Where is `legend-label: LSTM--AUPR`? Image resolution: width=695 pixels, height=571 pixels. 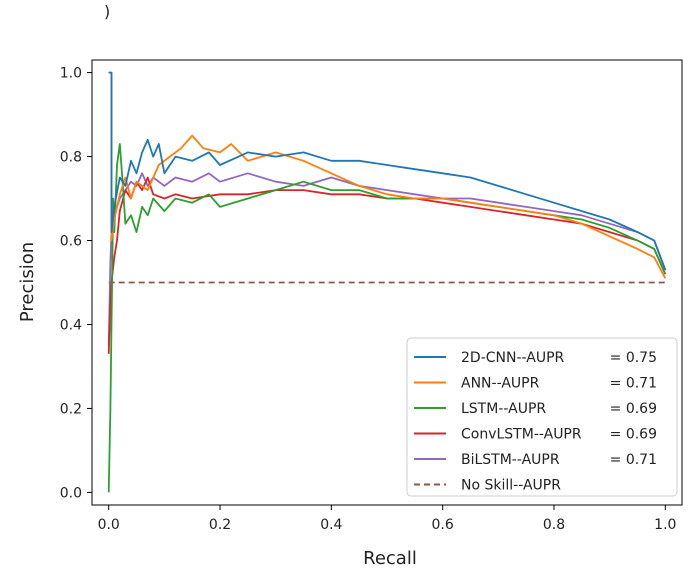 legend-label: LSTM--AUPR is located at coordinates (503, 409).